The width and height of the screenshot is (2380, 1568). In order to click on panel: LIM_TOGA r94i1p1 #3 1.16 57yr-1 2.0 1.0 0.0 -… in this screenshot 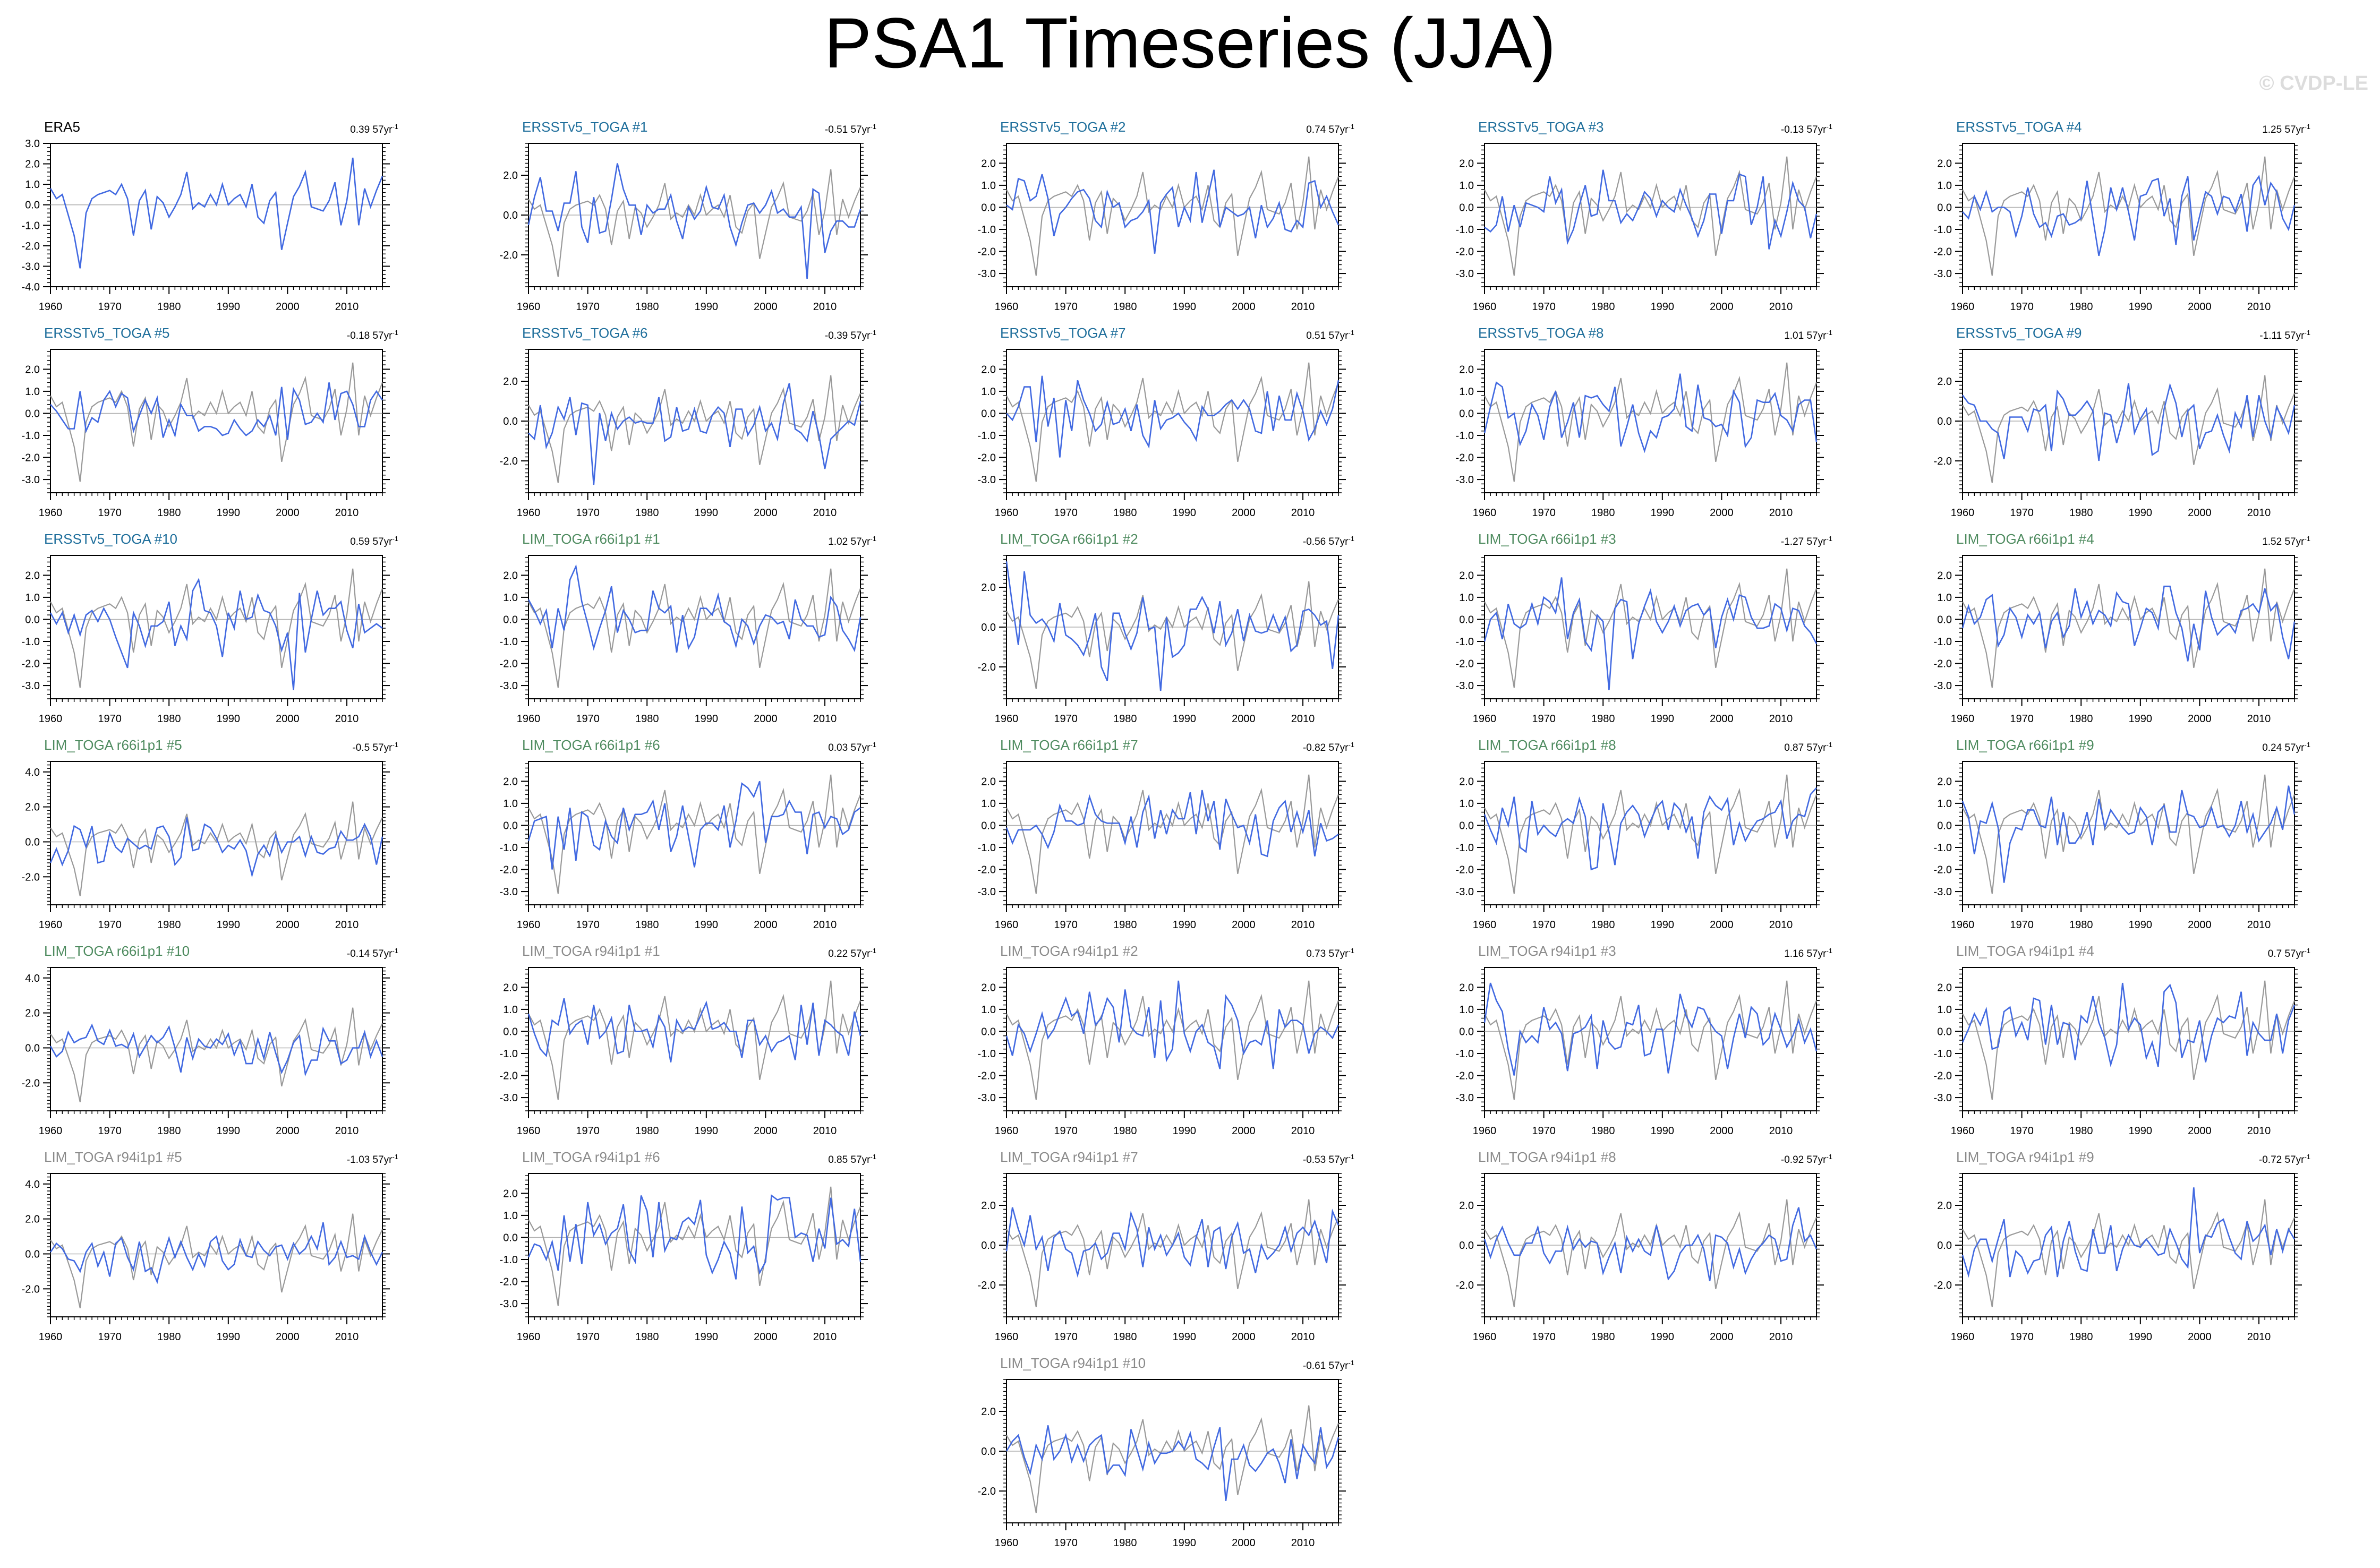, I will do `click(1644, 1040)`.